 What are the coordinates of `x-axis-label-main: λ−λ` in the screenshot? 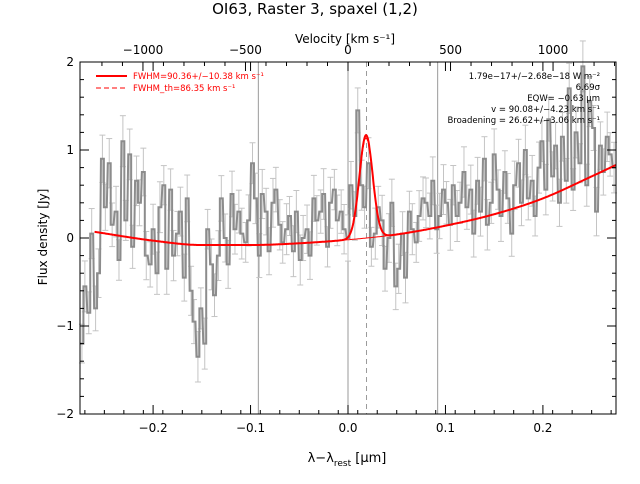 It's located at (321, 458).